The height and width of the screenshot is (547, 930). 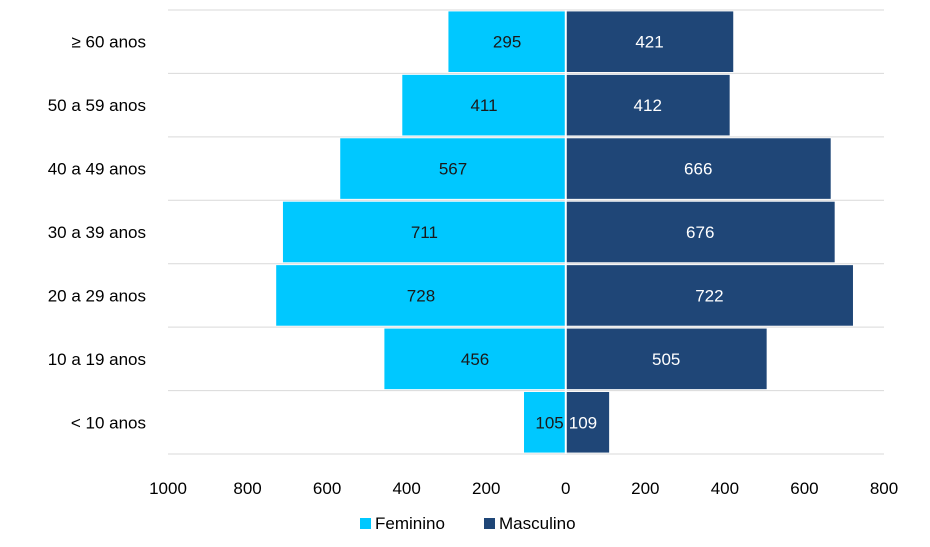 I want to click on legend: Feminino Masculino, so click(x=468, y=523).